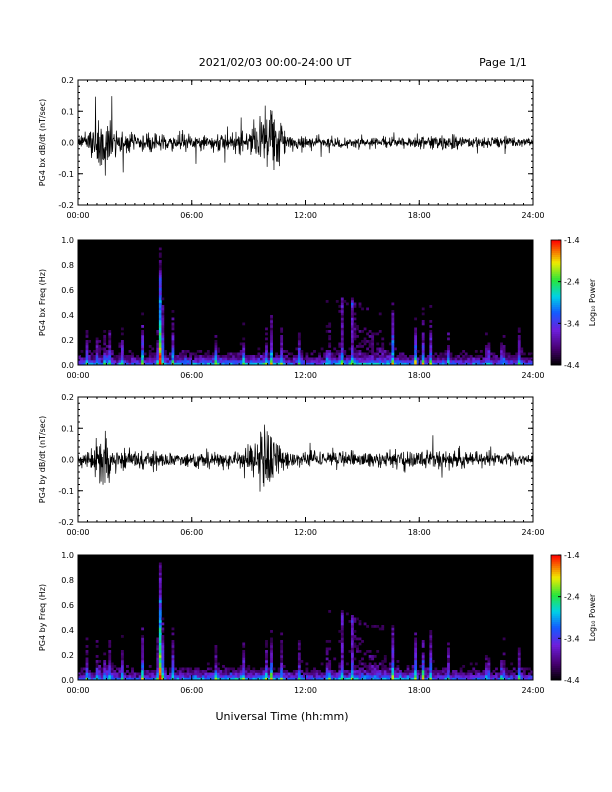 The image size is (612, 792). Describe the element at coordinates (67, 397) in the screenshot. I see `y-tick-label: 0.2` at that location.